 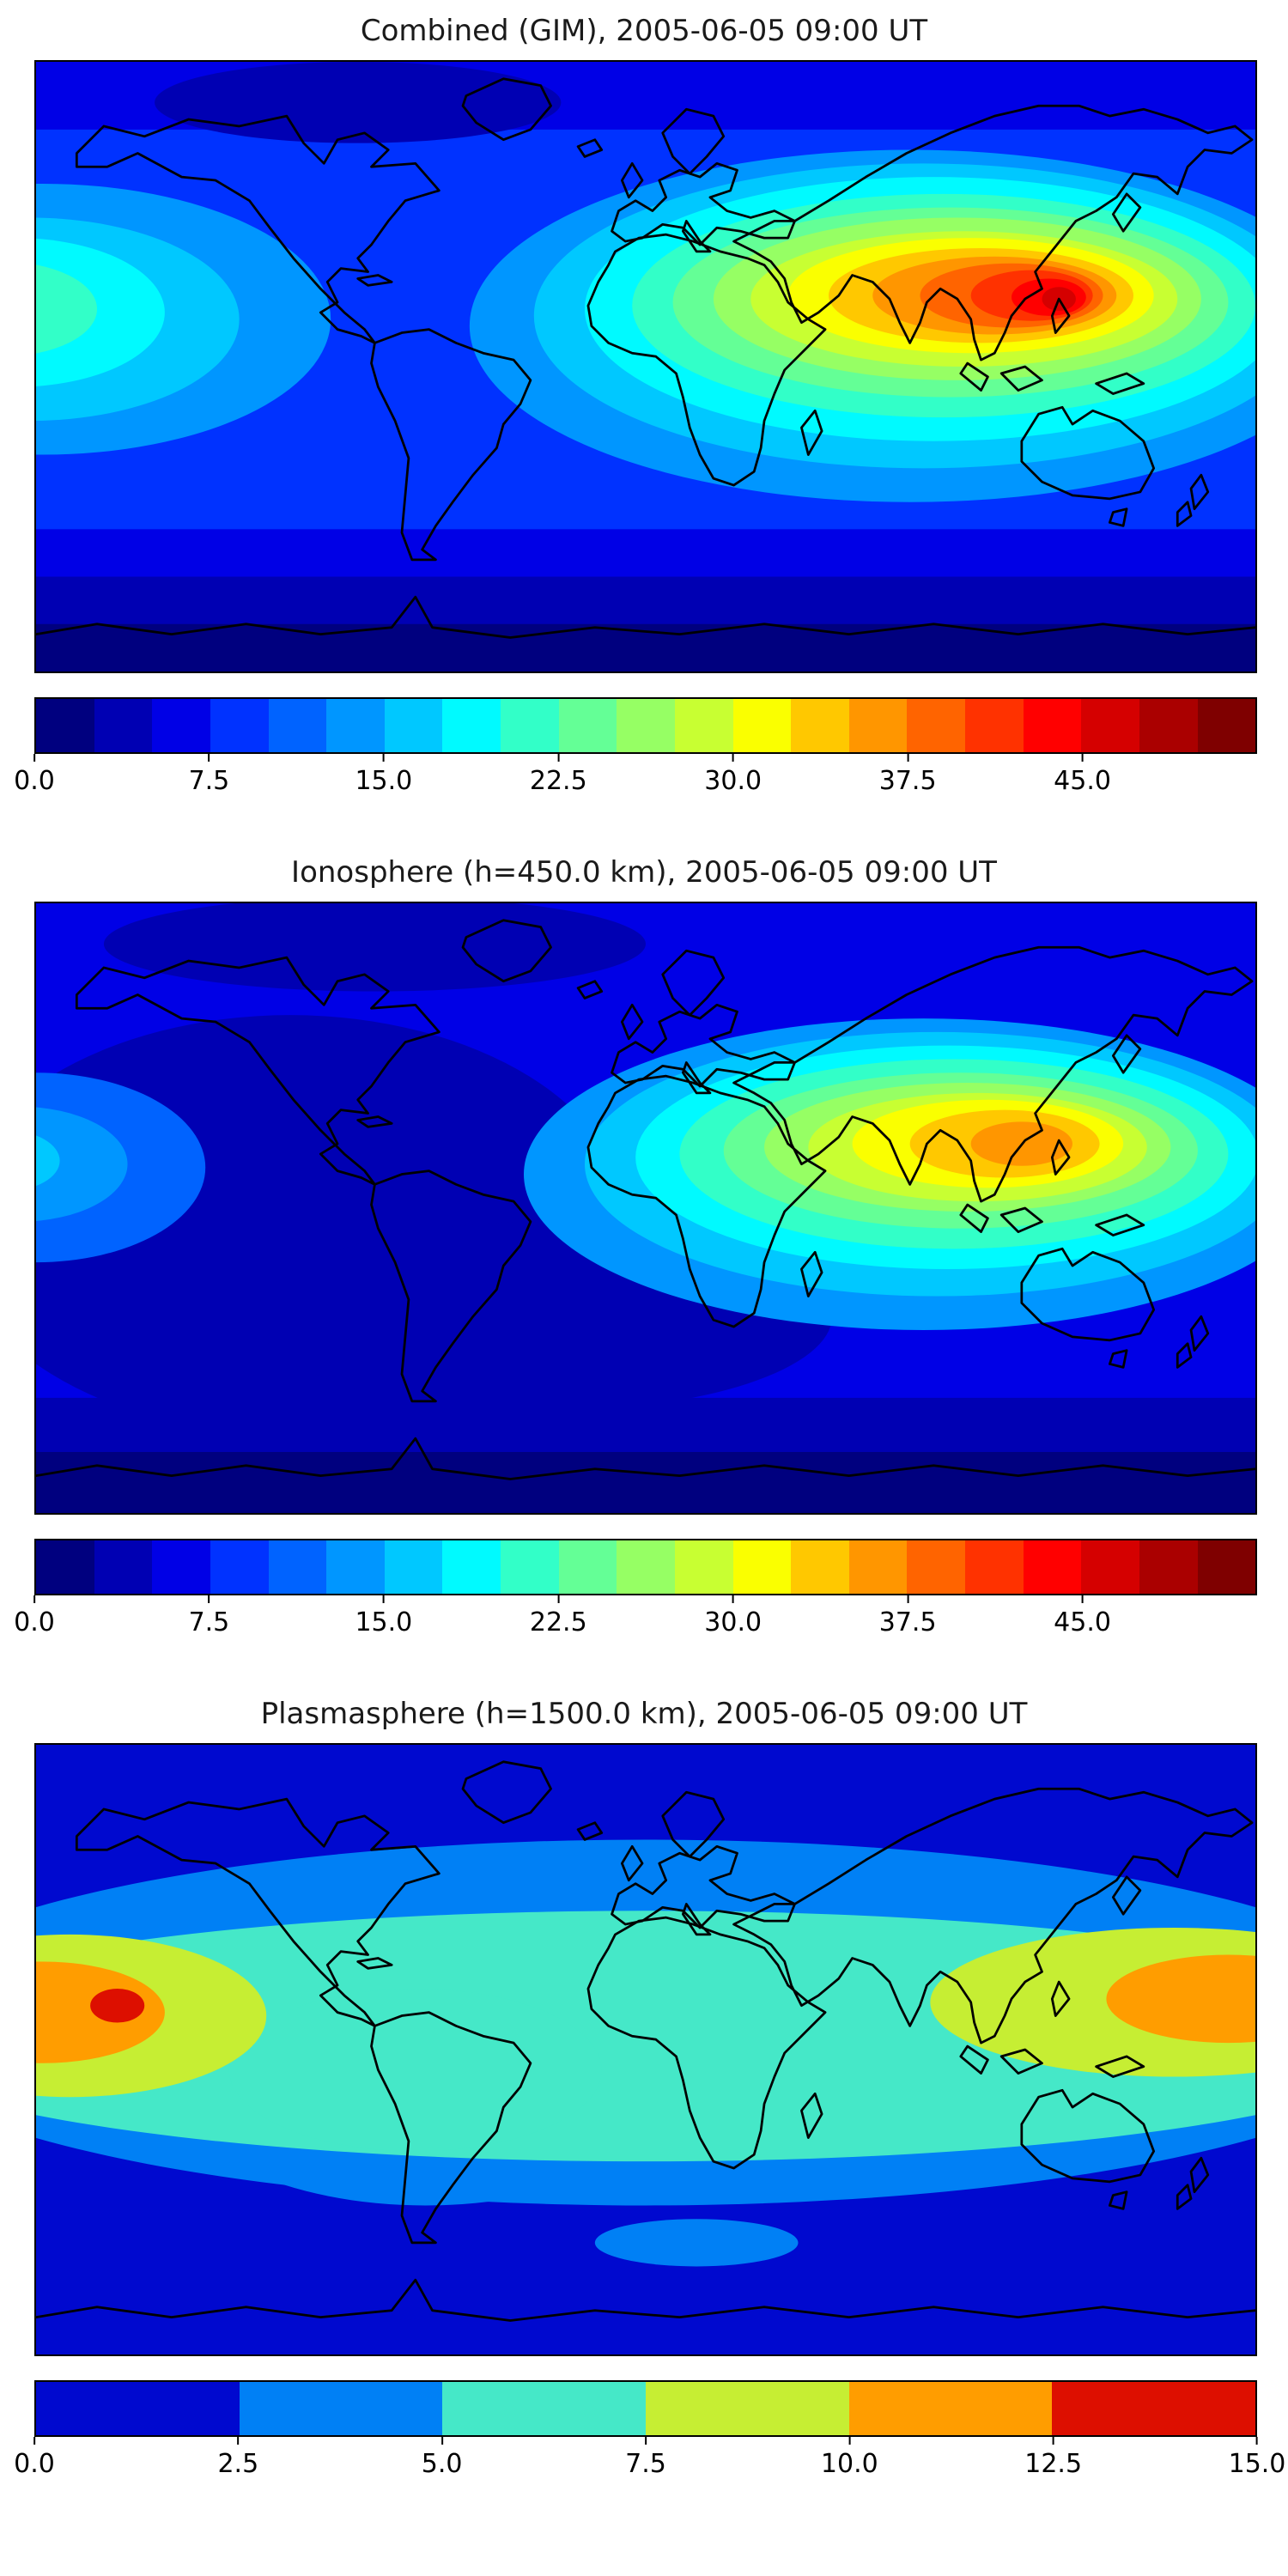 What do you see at coordinates (34, 781) in the screenshot?
I see `colorbar-tick-label: 0.0` at bounding box center [34, 781].